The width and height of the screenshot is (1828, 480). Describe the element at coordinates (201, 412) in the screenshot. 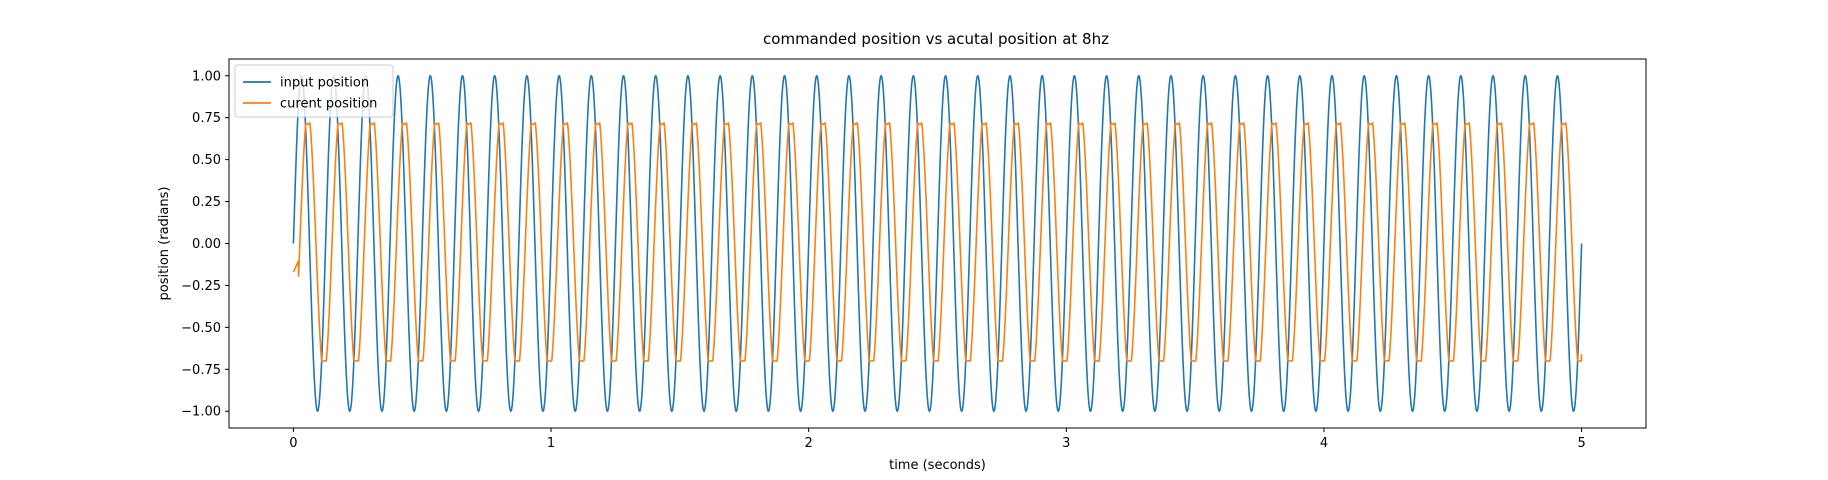

I see `y-tick-label: −1.00` at that location.